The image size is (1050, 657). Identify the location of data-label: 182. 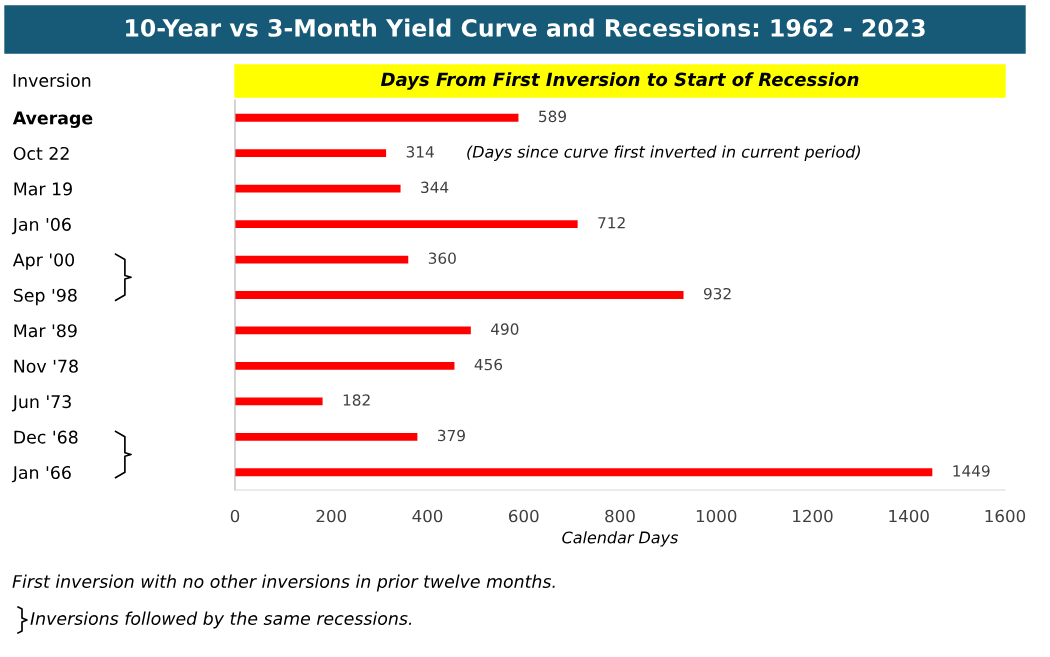
(356, 400).